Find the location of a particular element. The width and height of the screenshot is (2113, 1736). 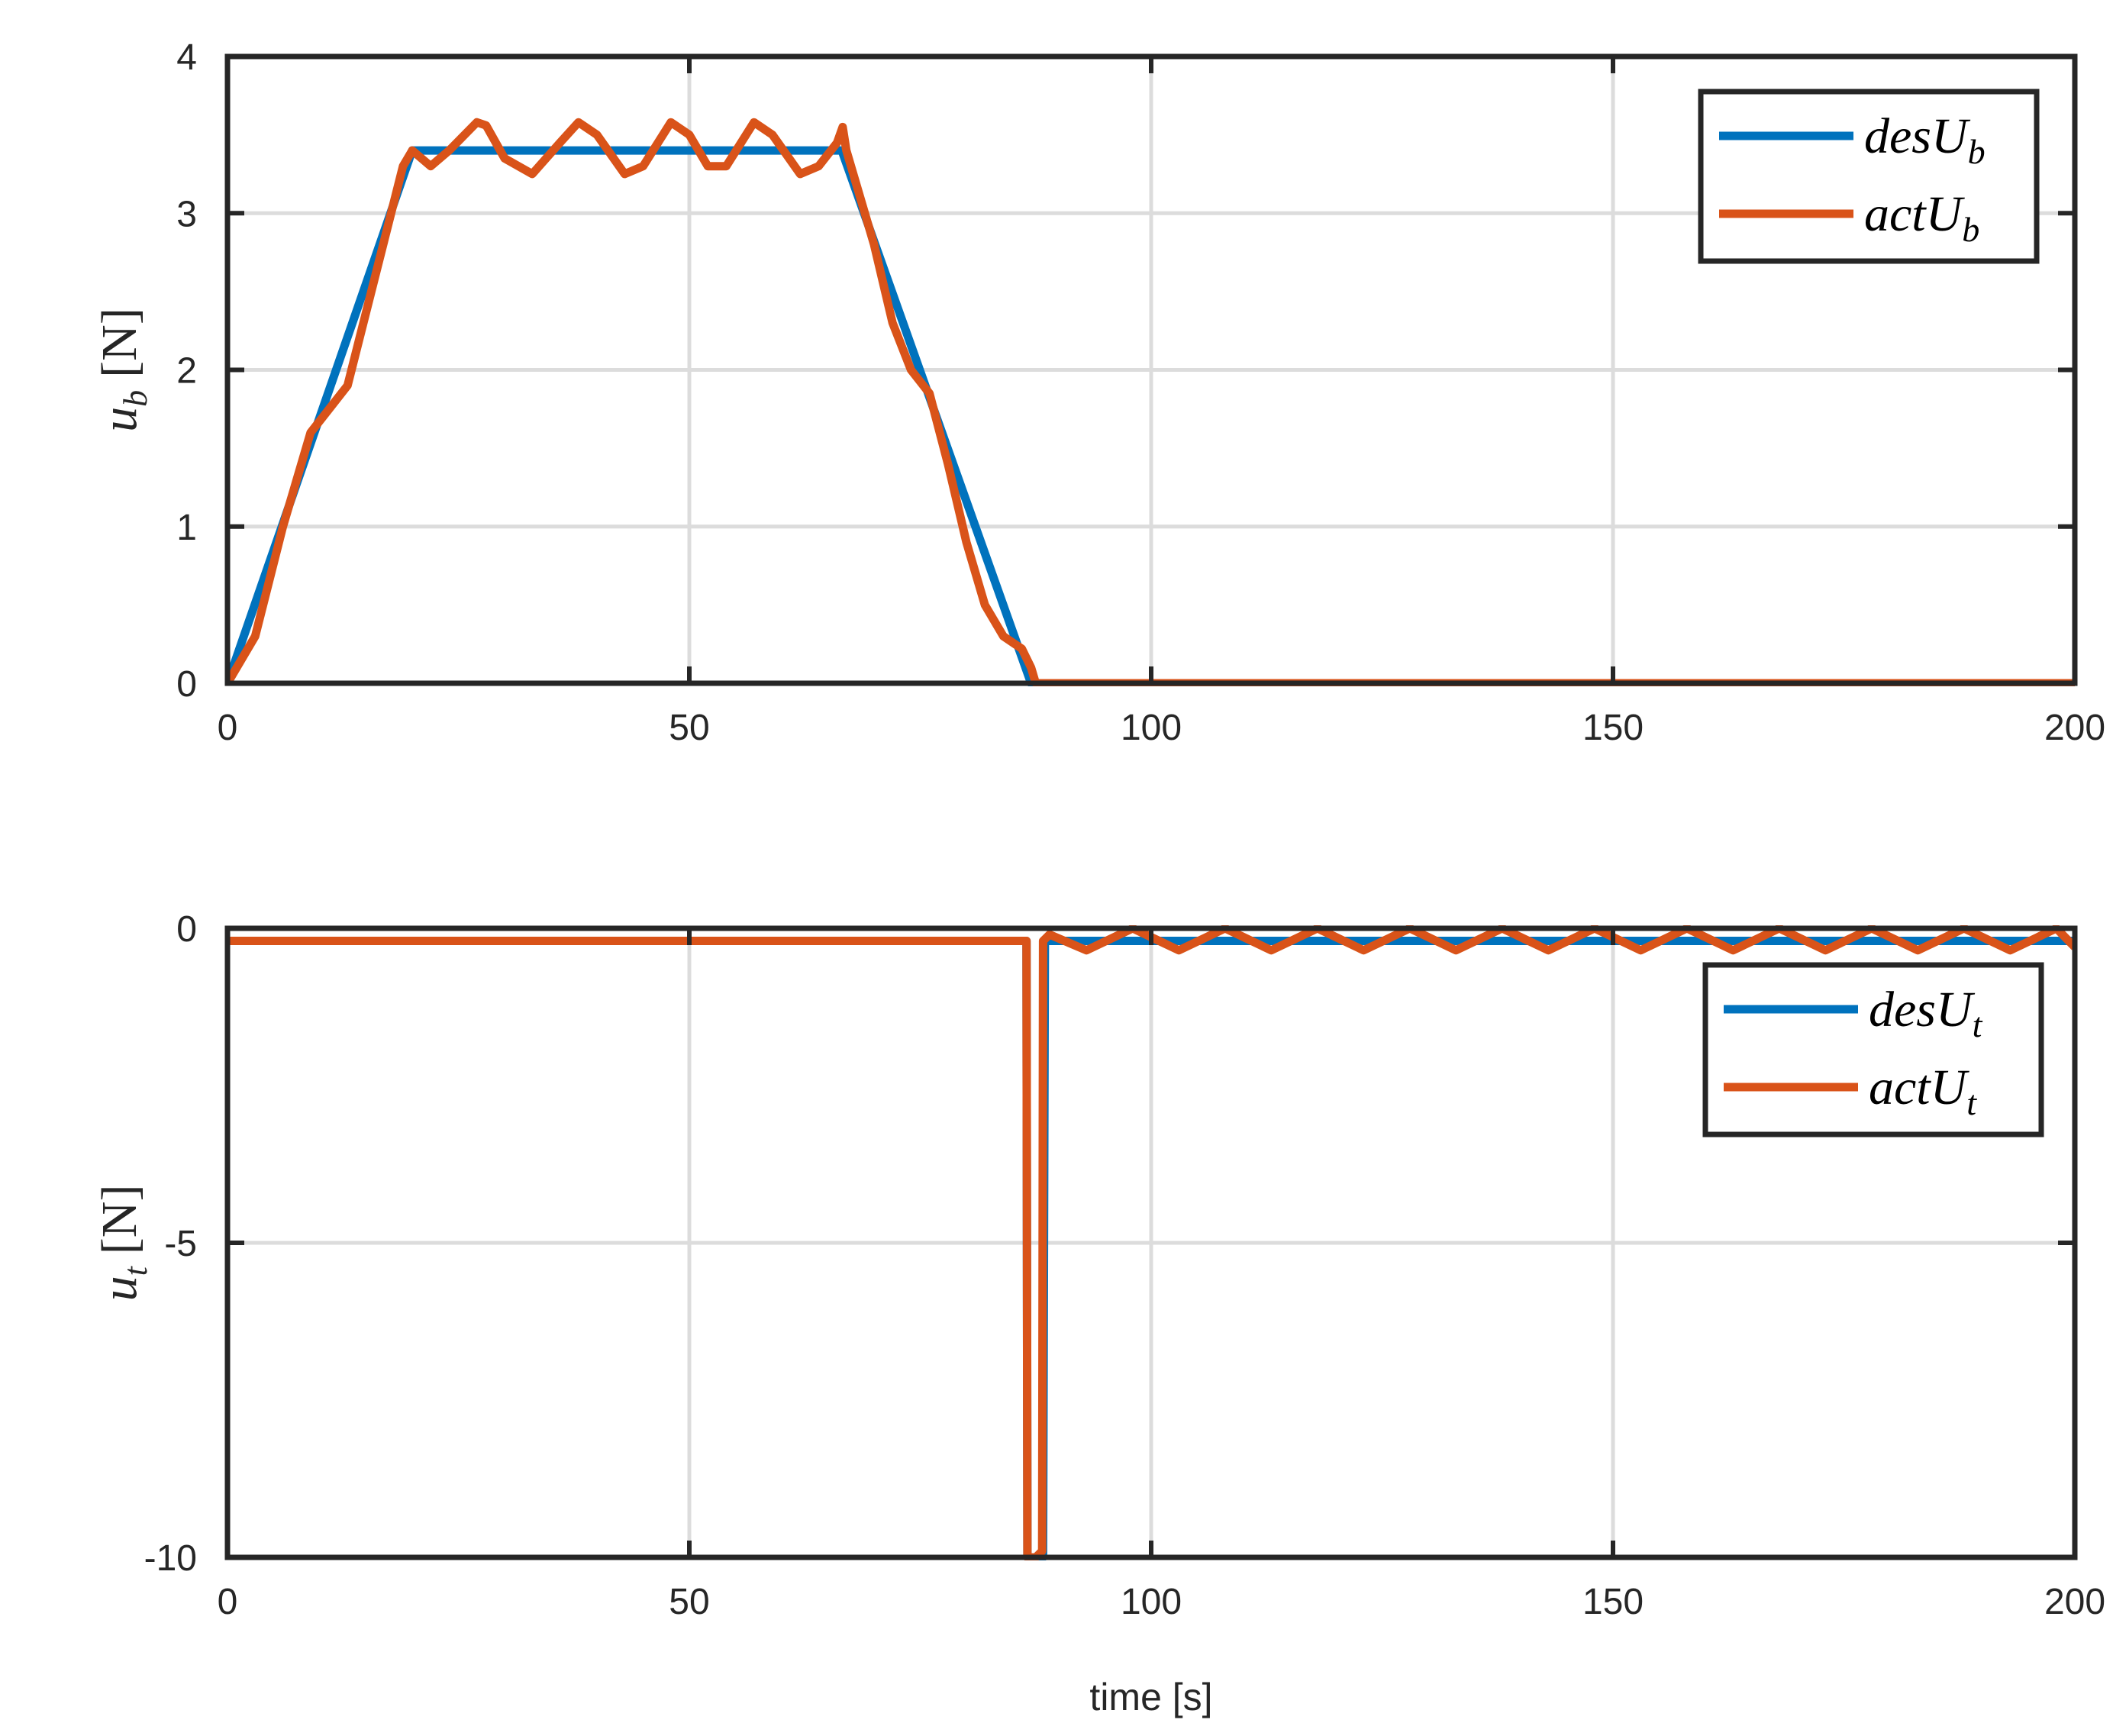

y-tick-label: 1 is located at coordinates (186, 528).